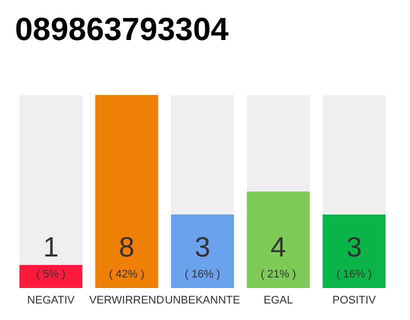 The image size is (410, 320). What do you see at coordinates (202, 300) in the screenshot?
I see `x-tick-label: UNBEKANNTE` at bounding box center [202, 300].